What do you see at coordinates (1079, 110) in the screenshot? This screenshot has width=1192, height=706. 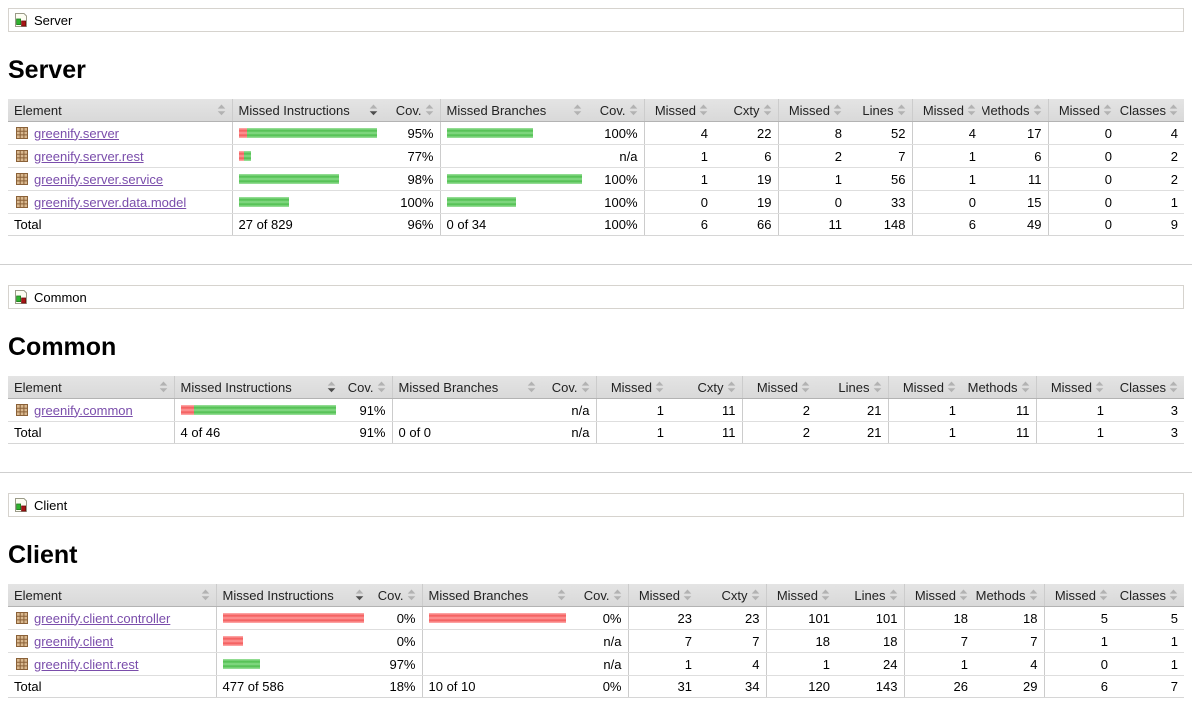 I see `col-header-label: Missed` at bounding box center [1079, 110].